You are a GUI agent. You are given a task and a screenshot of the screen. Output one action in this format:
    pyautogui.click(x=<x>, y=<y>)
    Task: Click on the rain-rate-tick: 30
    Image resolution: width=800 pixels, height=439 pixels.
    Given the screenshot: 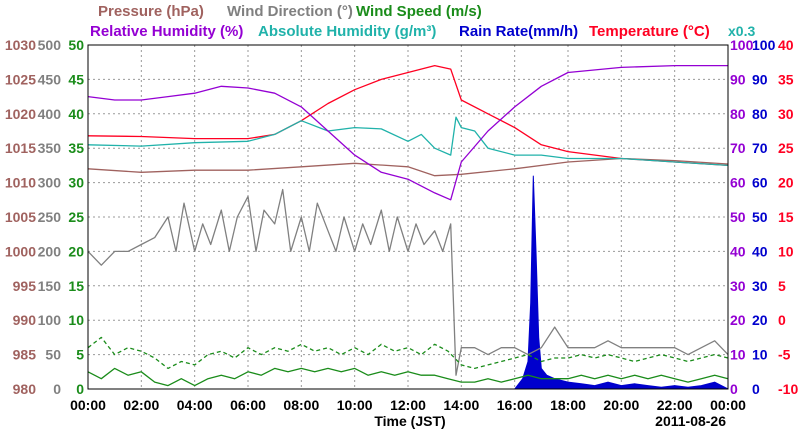 What is the action you would take?
    pyautogui.click(x=760, y=286)
    